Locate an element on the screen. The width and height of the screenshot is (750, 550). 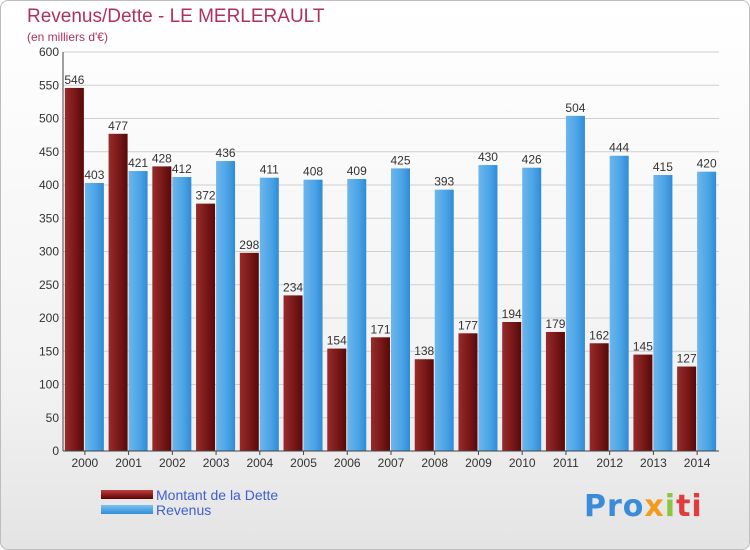
y-tick-label: 50 is located at coordinates (53, 418).